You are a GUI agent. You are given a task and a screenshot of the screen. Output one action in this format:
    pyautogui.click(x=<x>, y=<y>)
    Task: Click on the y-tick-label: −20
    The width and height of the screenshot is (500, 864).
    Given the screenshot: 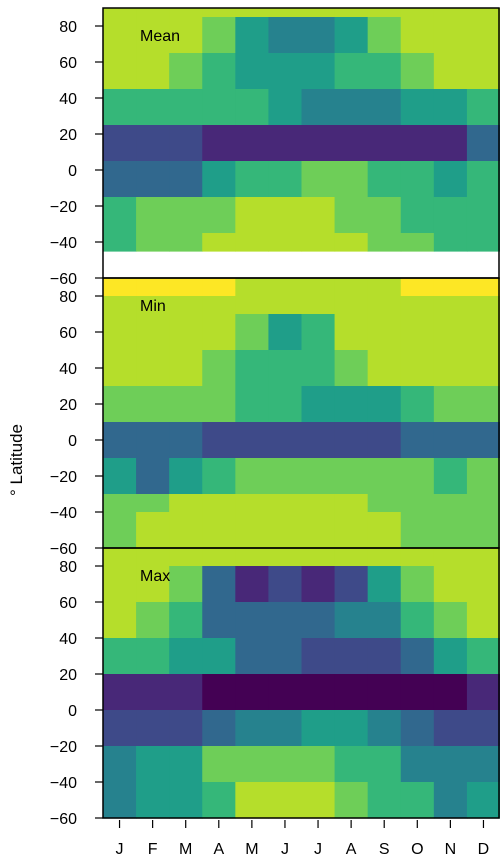 What is the action you would take?
    pyautogui.click(x=63, y=207)
    